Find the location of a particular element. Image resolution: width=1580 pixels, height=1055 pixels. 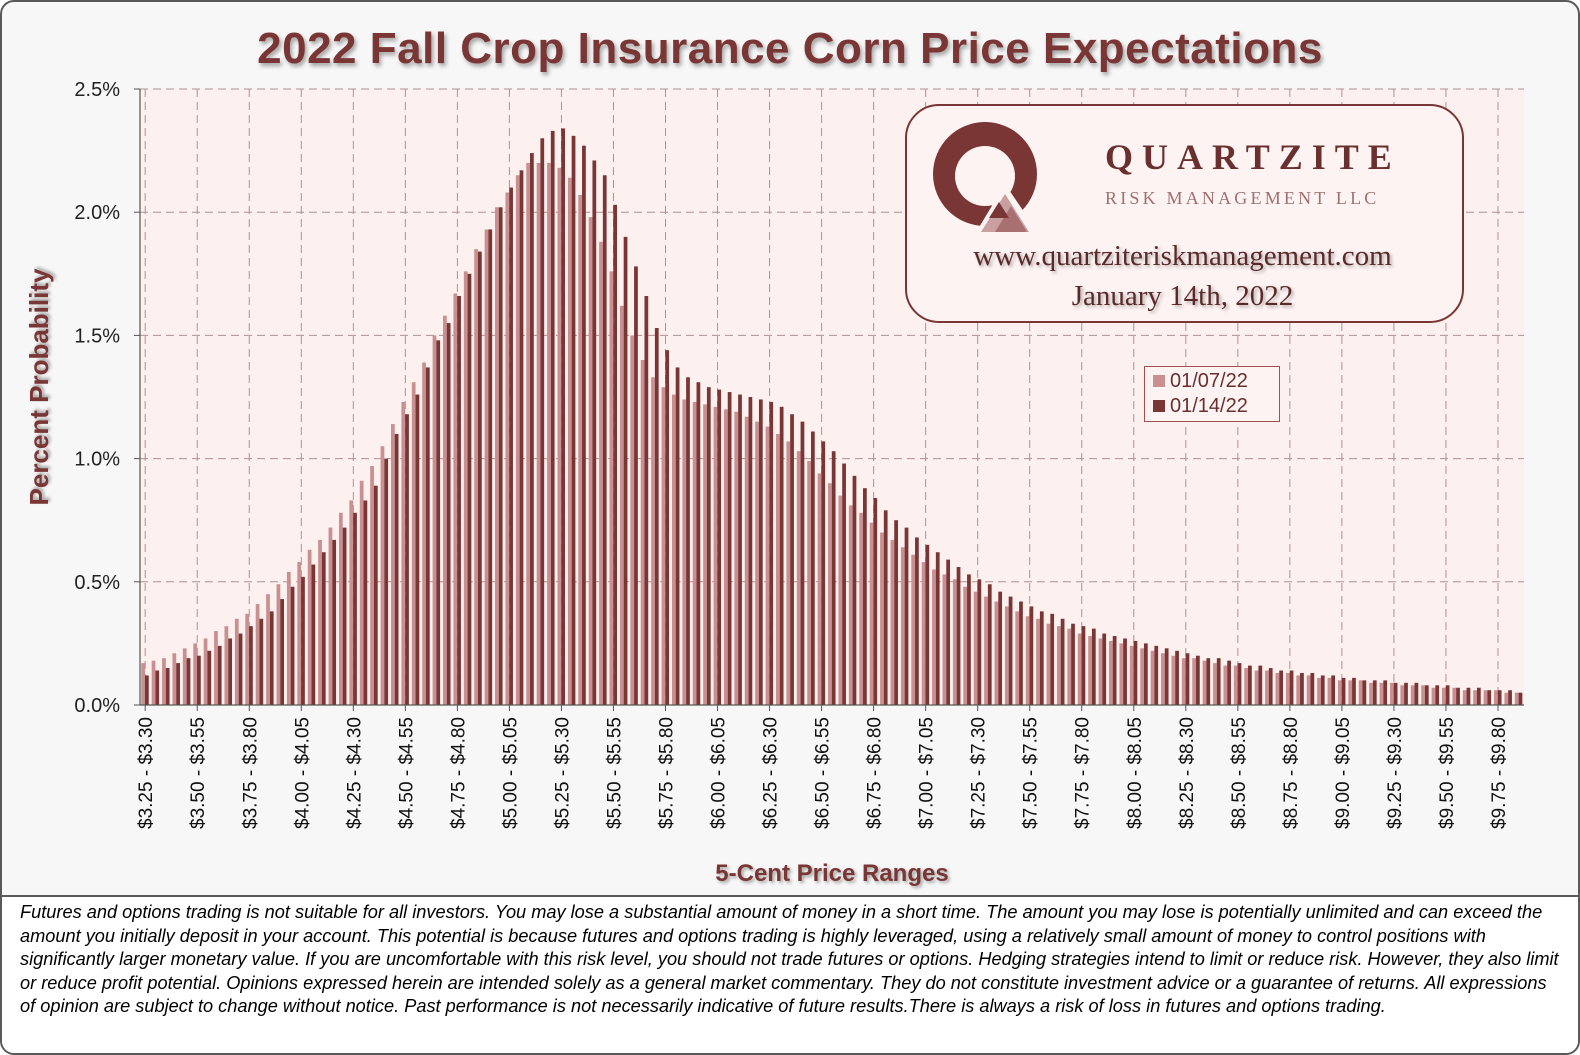

x-tick-label: $8.50 - $8.55 is located at coordinates (1239, 773).